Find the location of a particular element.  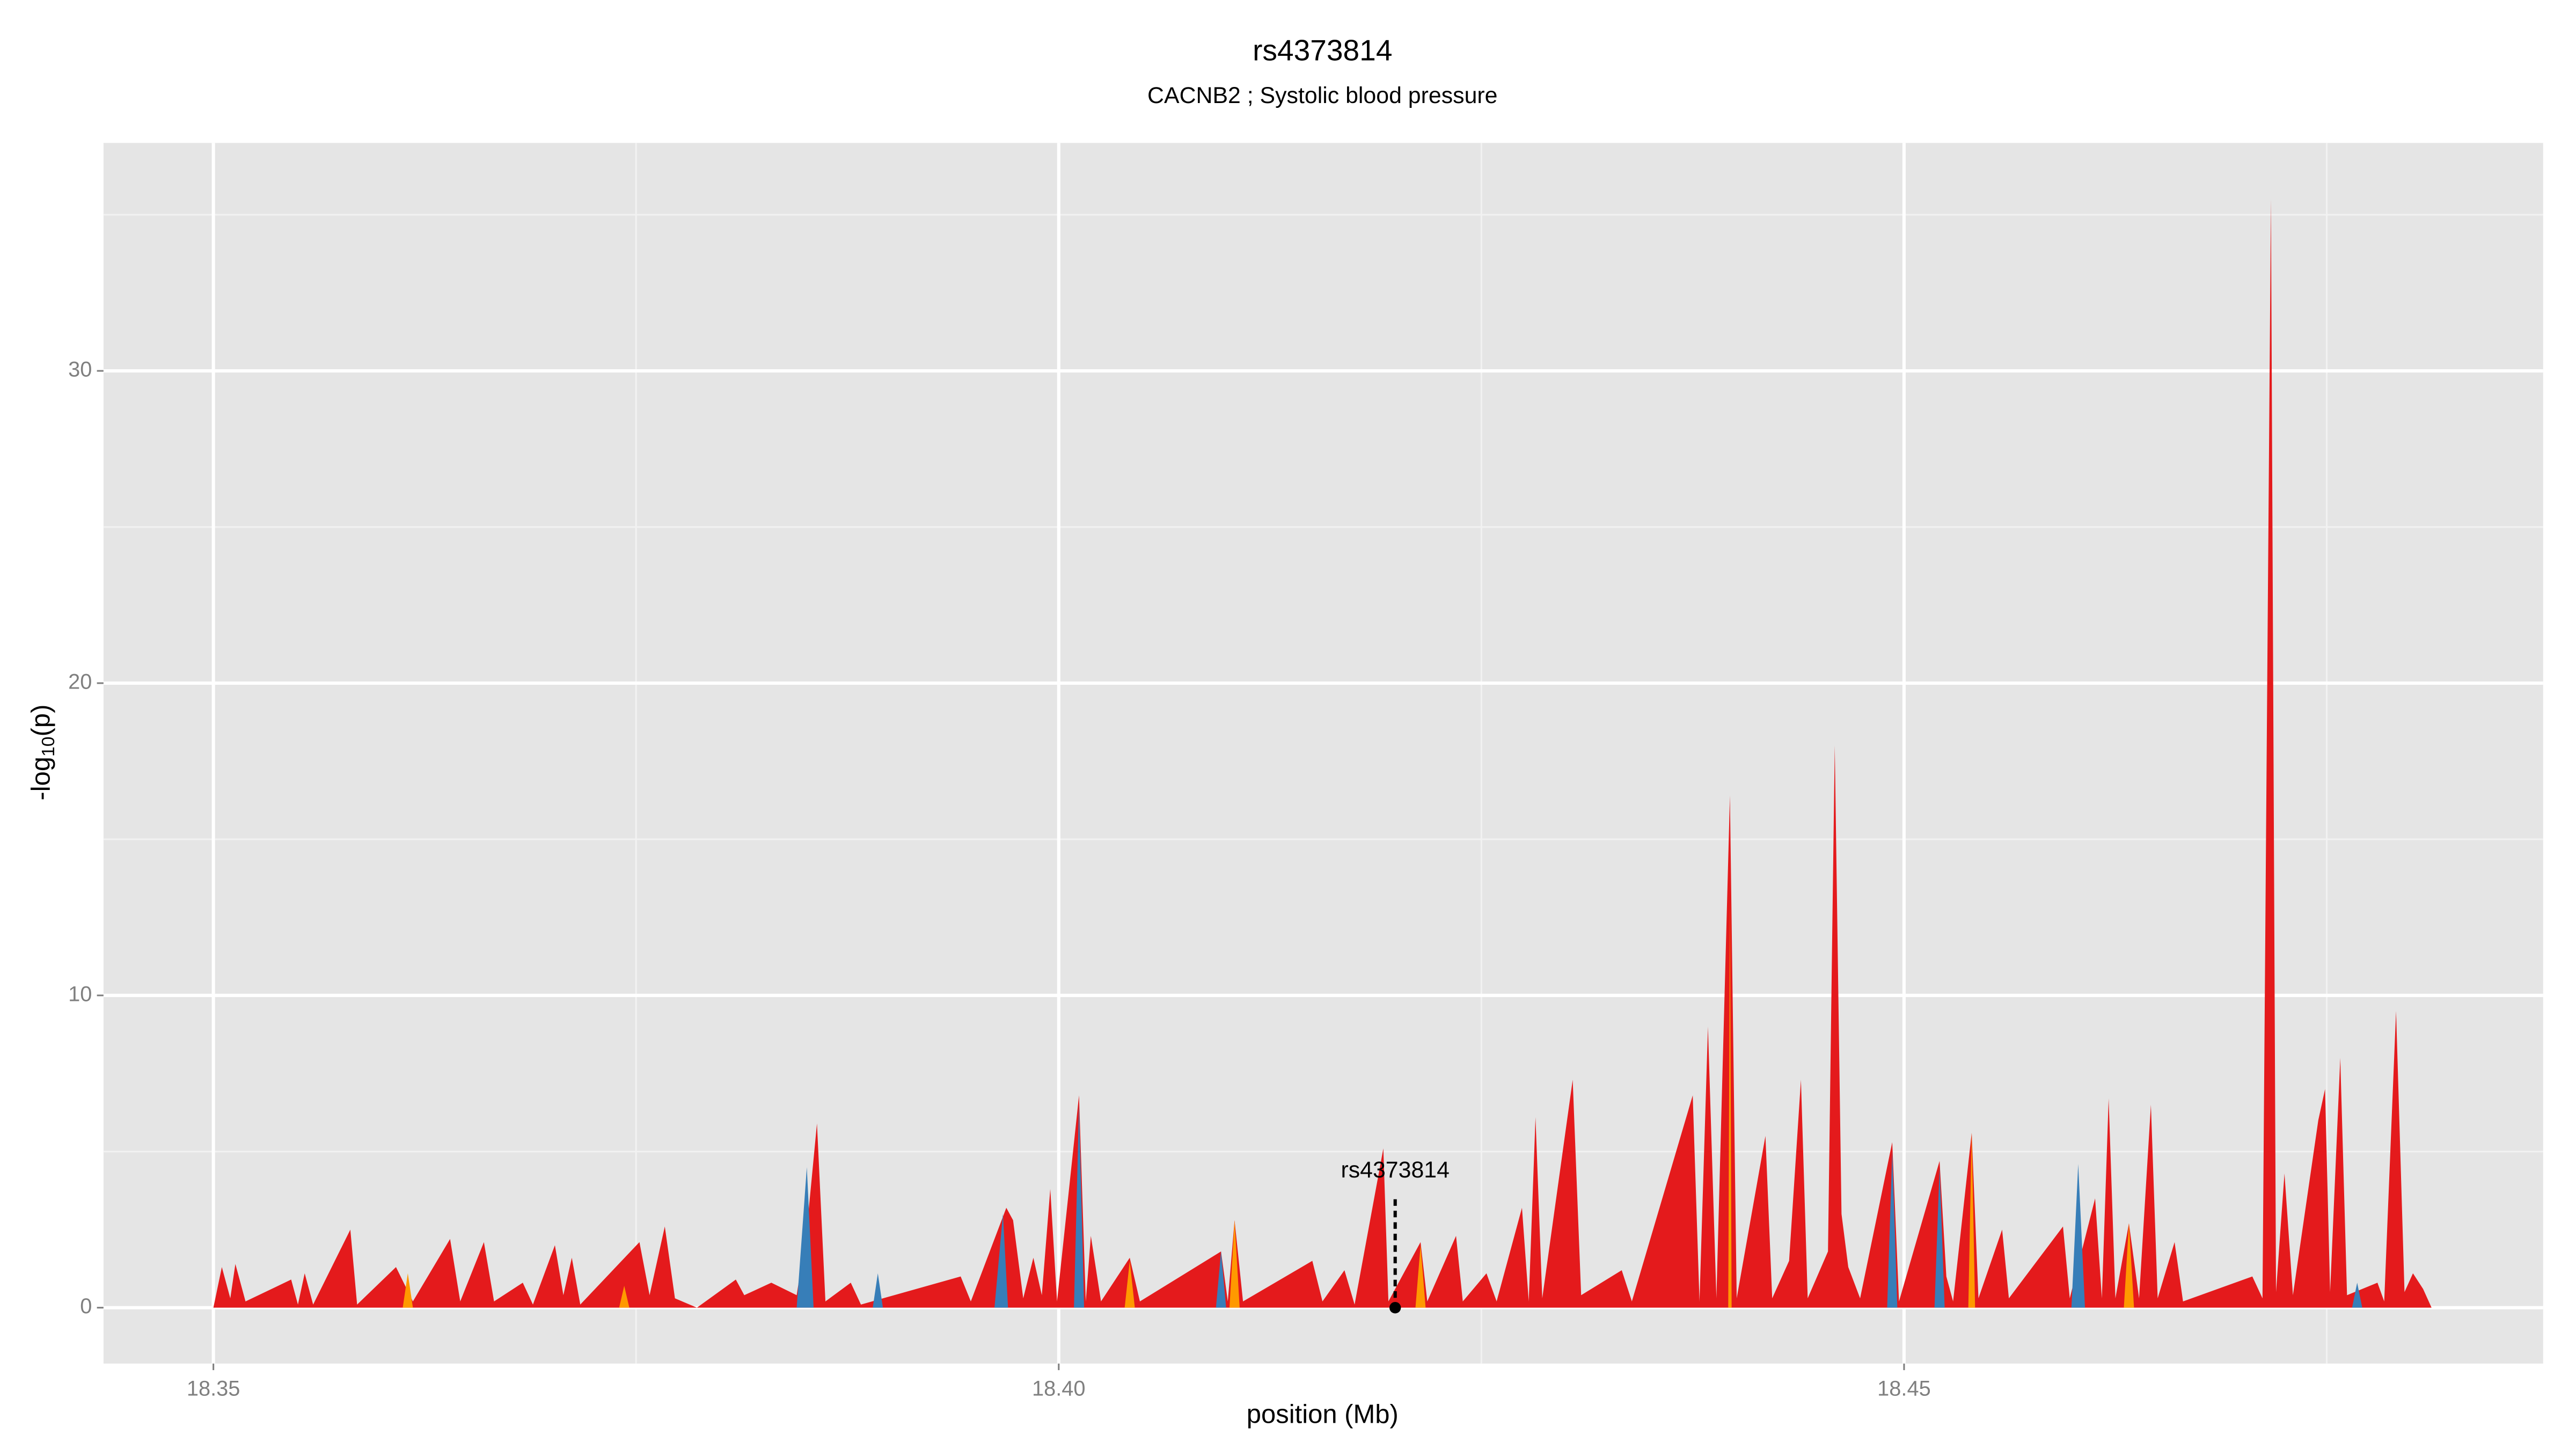

x-tick-label: 18.35 is located at coordinates (213, 1388).